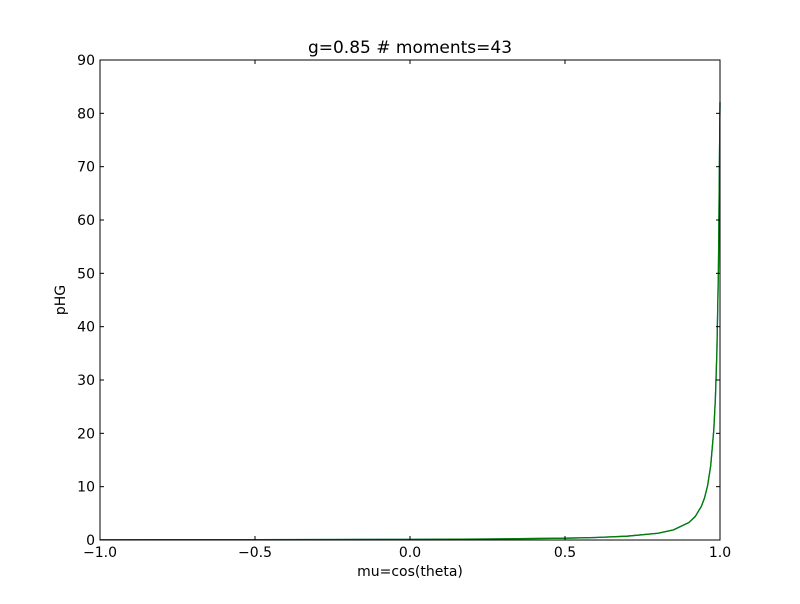 Image resolution: width=800 pixels, height=604 pixels. What do you see at coordinates (565, 553) in the screenshot?
I see `x-tick-label: 0.5` at bounding box center [565, 553].